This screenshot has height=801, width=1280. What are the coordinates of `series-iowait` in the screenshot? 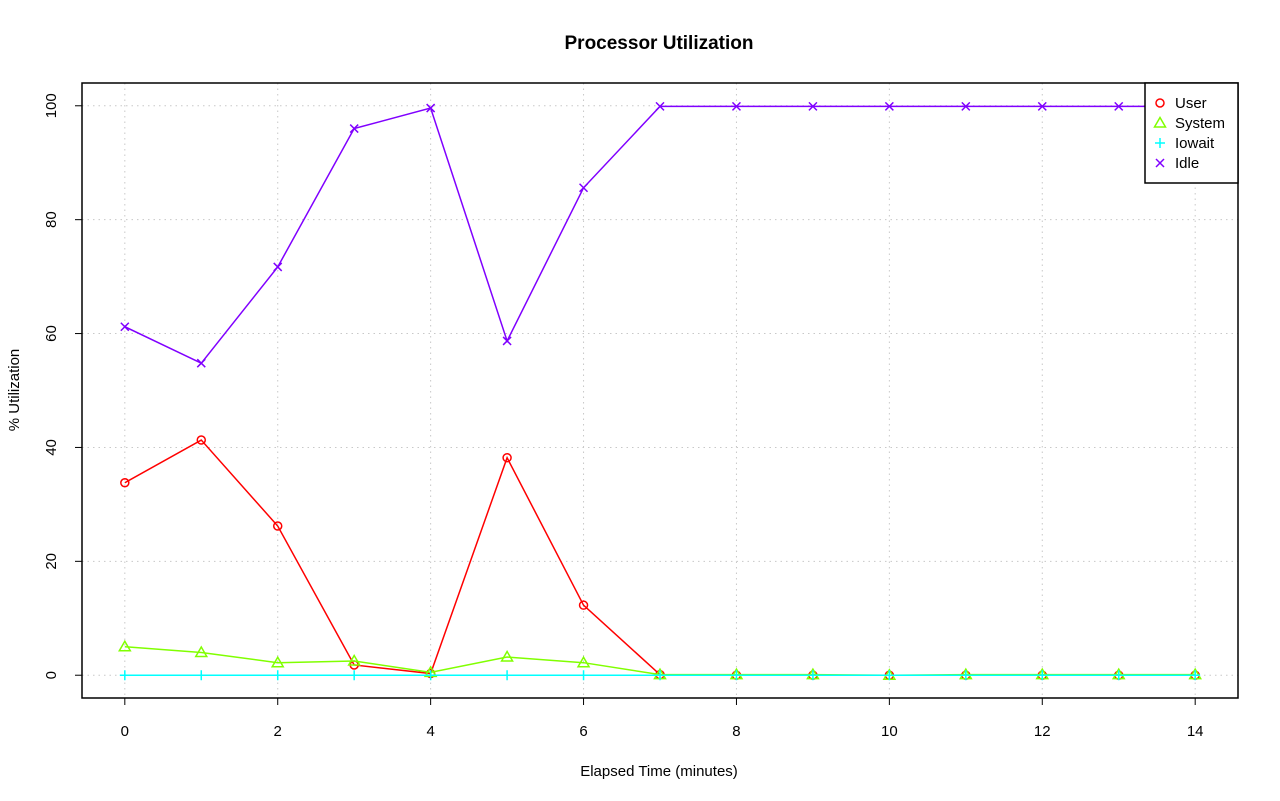 It's located at (660, 675).